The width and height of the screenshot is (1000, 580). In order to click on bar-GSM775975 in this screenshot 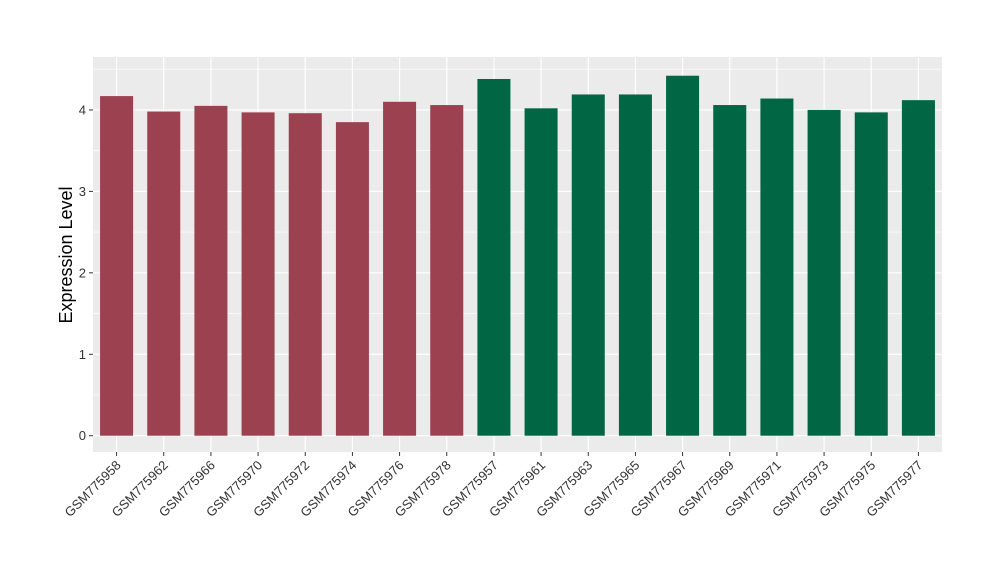, I will do `click(871, 274)`.